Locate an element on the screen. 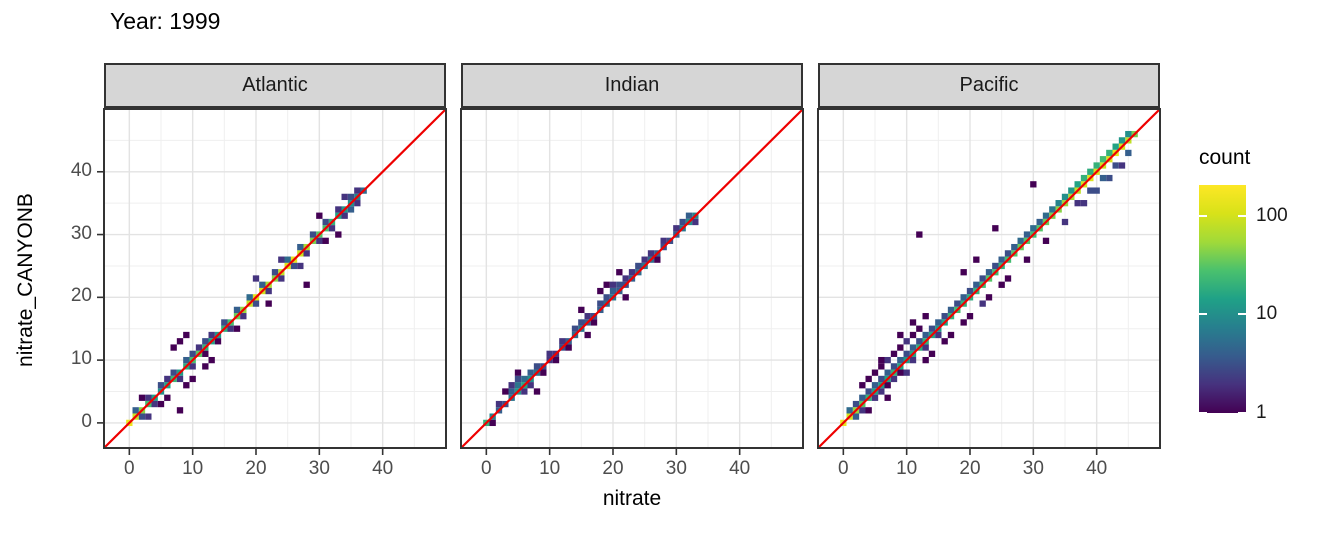 This screenshot has width=1344, height=537. y-tick-label: 0 is located at coordinates (86, 421).